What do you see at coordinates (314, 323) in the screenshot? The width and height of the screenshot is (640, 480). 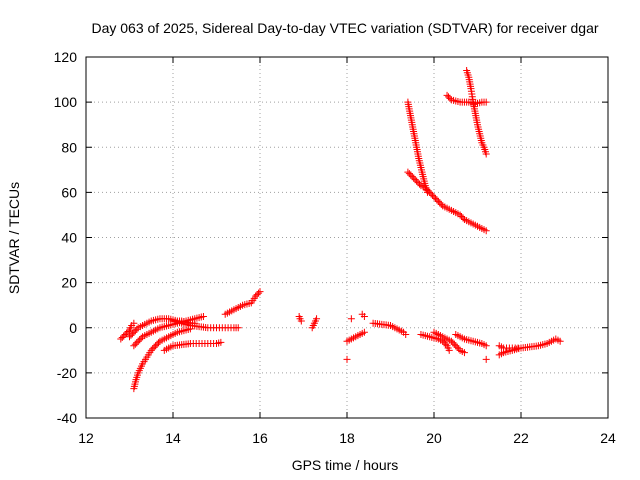 I see `series-arc-i` at bounding box center [314, 323].